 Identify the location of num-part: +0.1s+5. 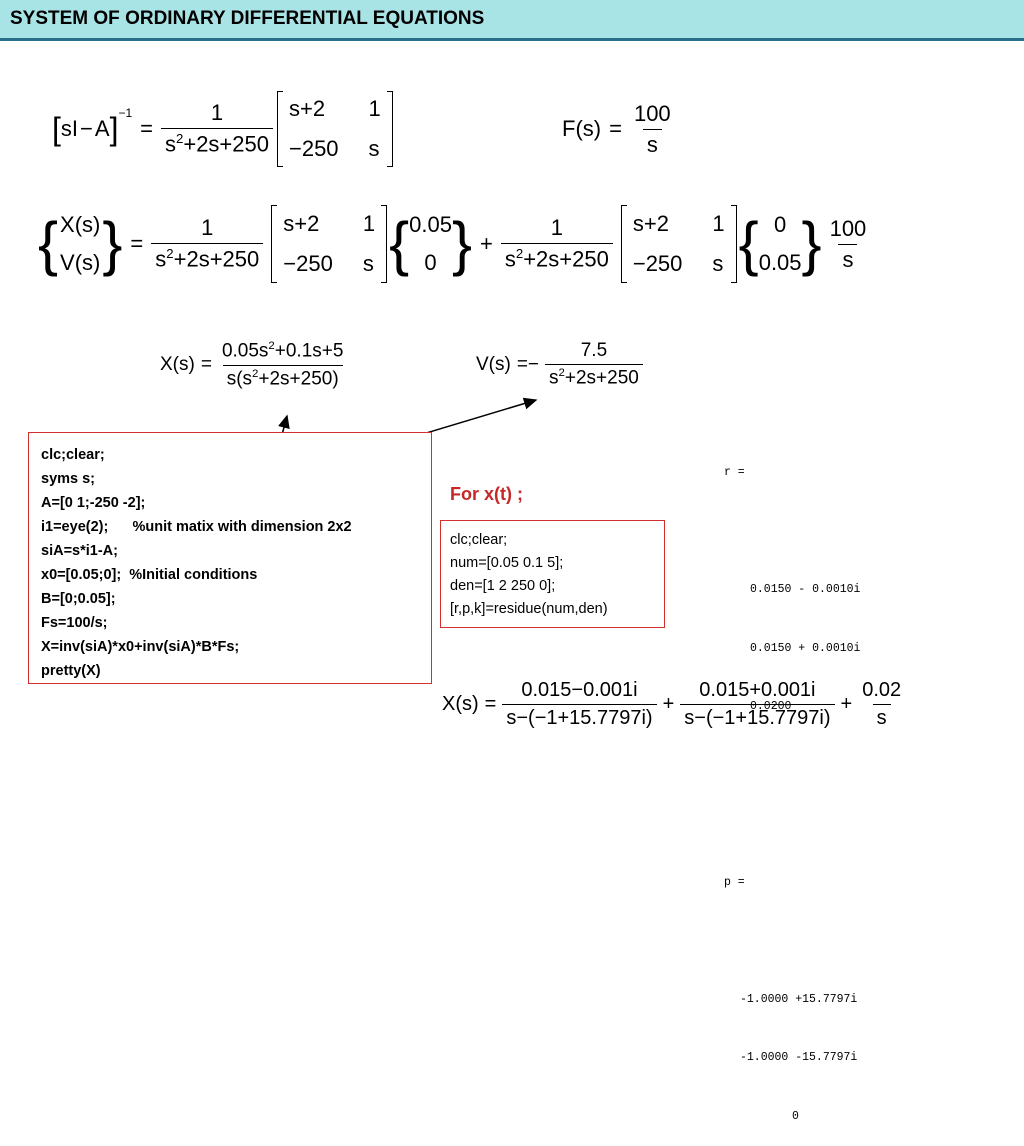
(309, 351).